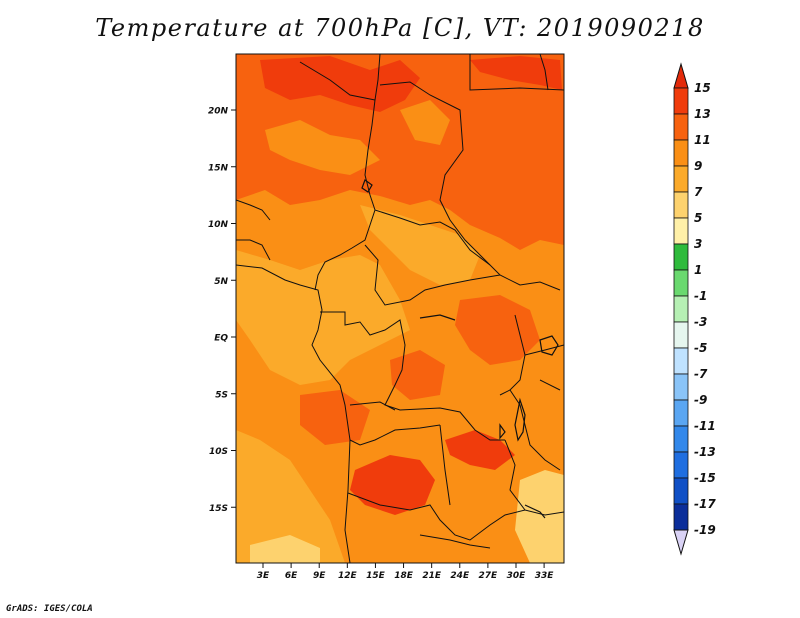  I want to click on colorbar-label: 11, so click(702, 140).